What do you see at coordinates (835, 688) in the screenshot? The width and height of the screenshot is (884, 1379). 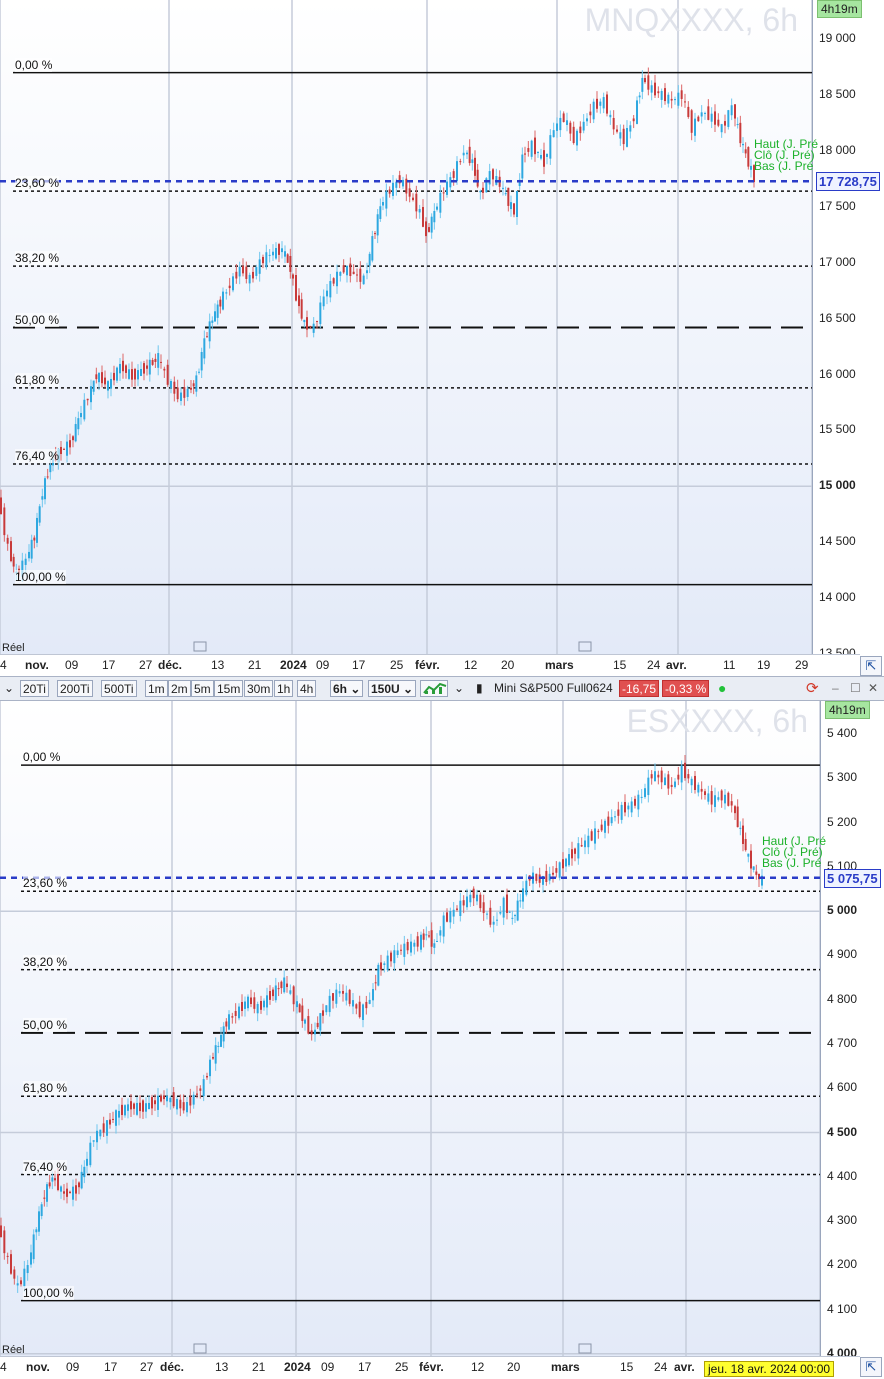 I see `minimize-icon: –` at bounding box center [835, 688].